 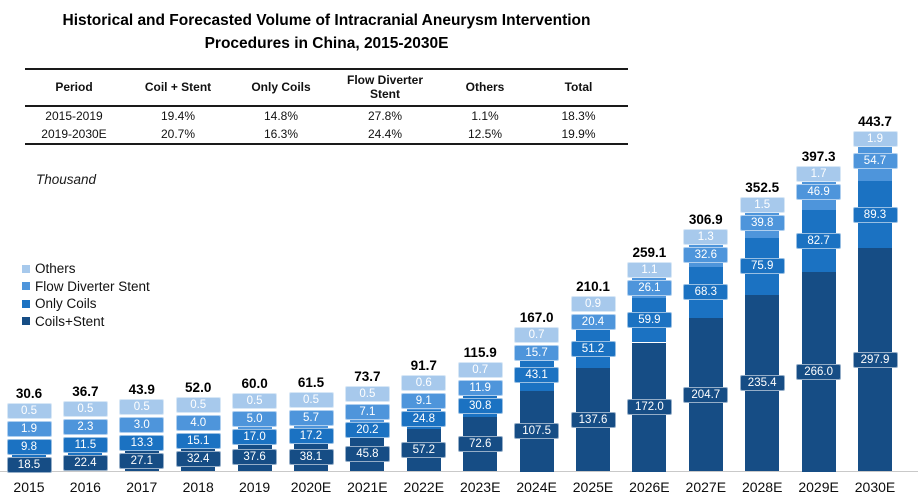 What do you see at coordinates (819, 174) in the screenshot?
I see `bar-value-label: 1.7` at bounding box center [819, 174].